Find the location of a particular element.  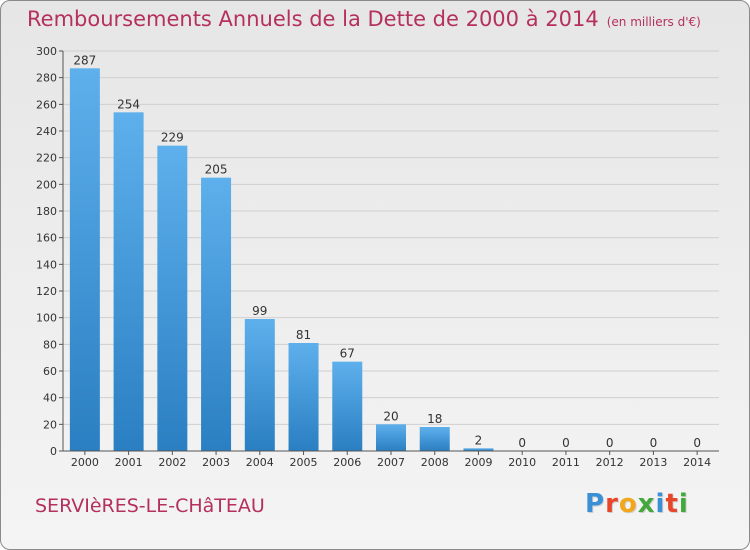

logo-letter: x is located at coordinates (646, 504).